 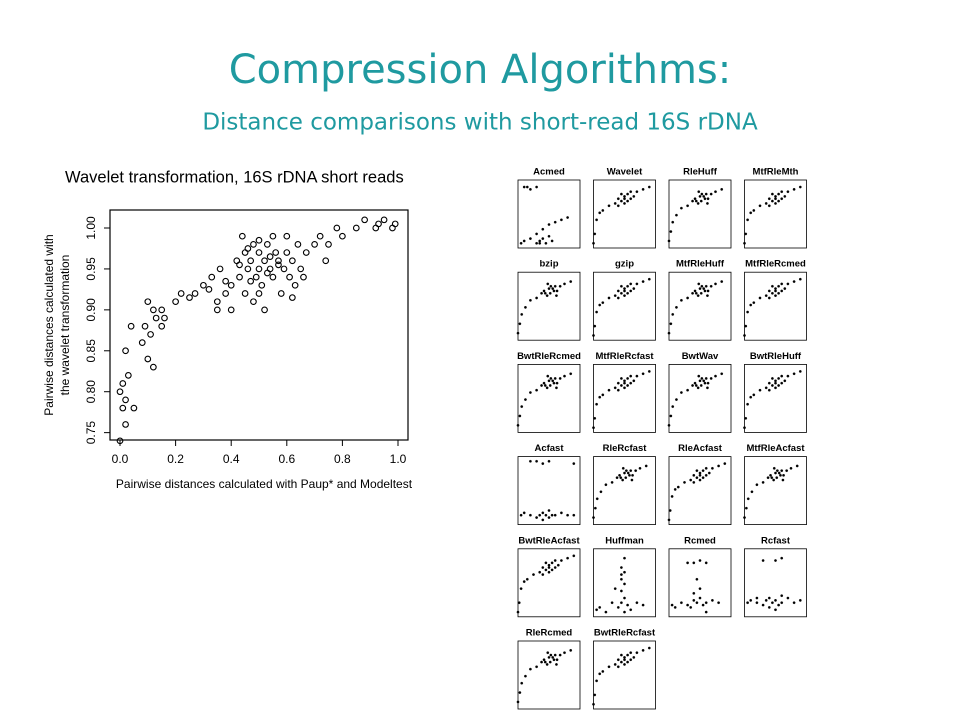 What do you see at coordinates (624, 356) in the screenshot?
I see `panel-title: MtfRleRcfast` at bounding box center [624, 356].